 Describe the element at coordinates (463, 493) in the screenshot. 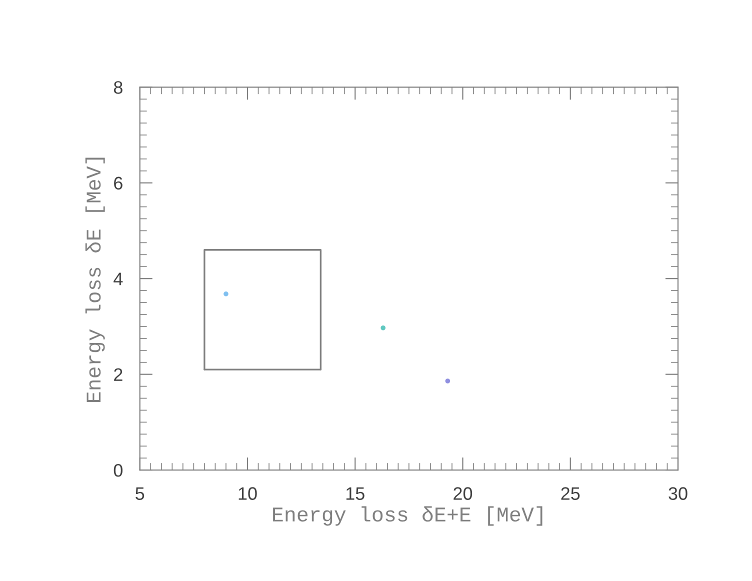

I see `x-tick-label: 20` at that location.